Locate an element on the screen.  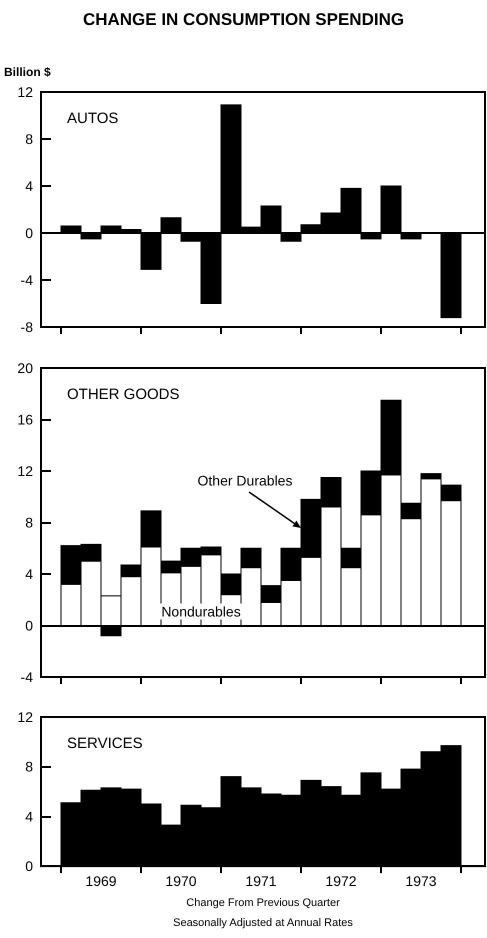
text: SERVICES is located at coordinates (105, 743).